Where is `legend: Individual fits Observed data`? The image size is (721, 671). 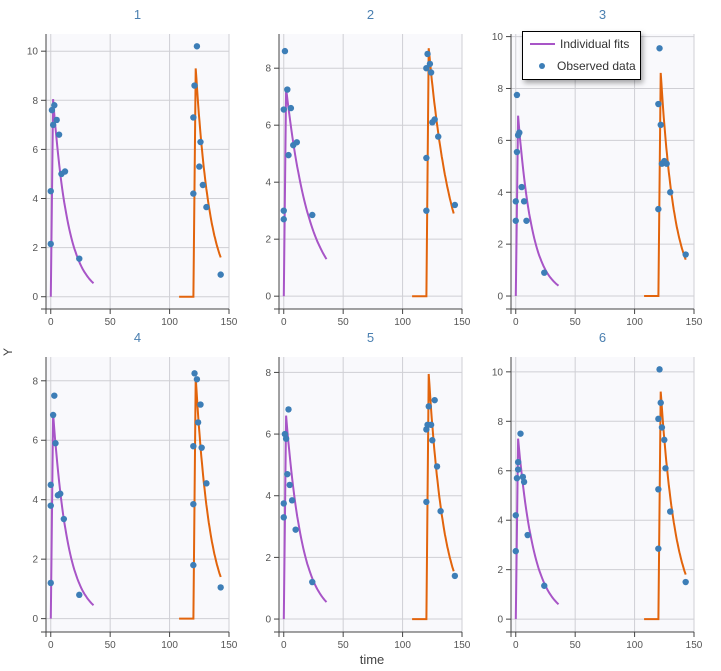
legend: Individual fits Observed data is located at coordinates (581, 55).